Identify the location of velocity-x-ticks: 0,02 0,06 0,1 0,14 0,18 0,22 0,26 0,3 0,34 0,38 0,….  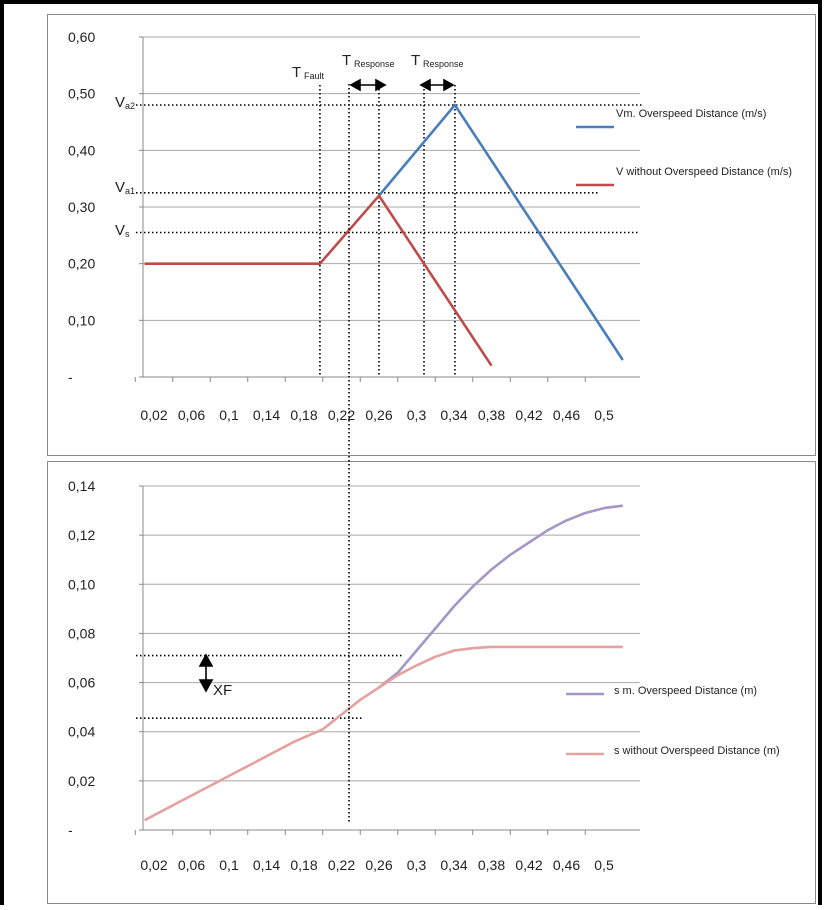
(377, 415).